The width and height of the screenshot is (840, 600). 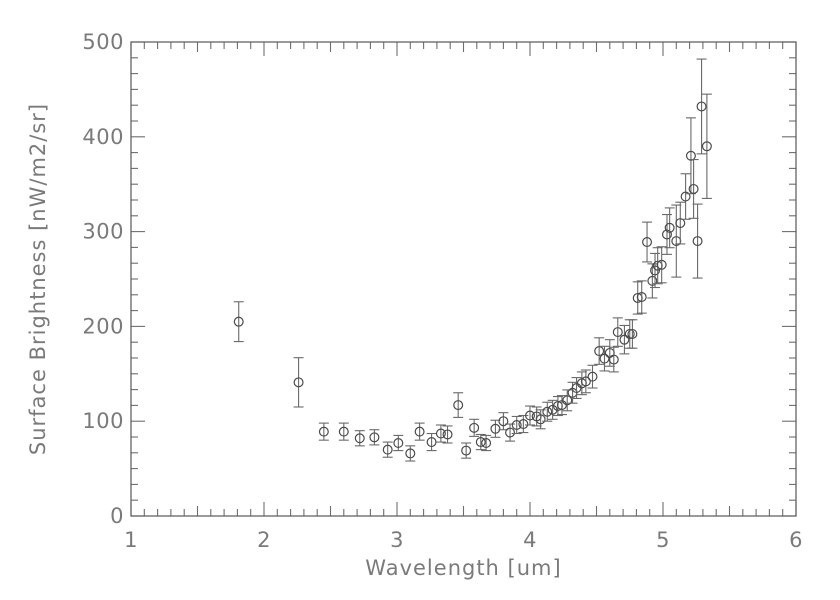 I want to click on x-tick-label: 4, so click(x=530, y=540).